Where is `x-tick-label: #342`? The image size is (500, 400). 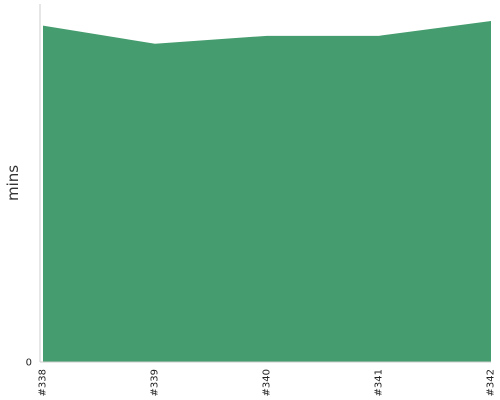
x-tick-label: #342 is located at coordinates (491, 382).